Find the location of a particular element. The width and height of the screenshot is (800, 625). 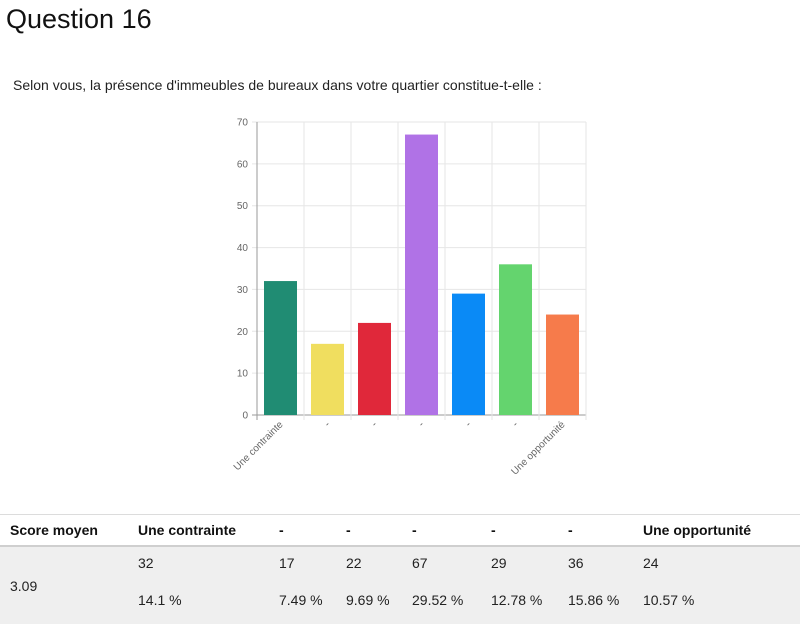

percent-value: 14.1 % is located at coordinates (160, 600).